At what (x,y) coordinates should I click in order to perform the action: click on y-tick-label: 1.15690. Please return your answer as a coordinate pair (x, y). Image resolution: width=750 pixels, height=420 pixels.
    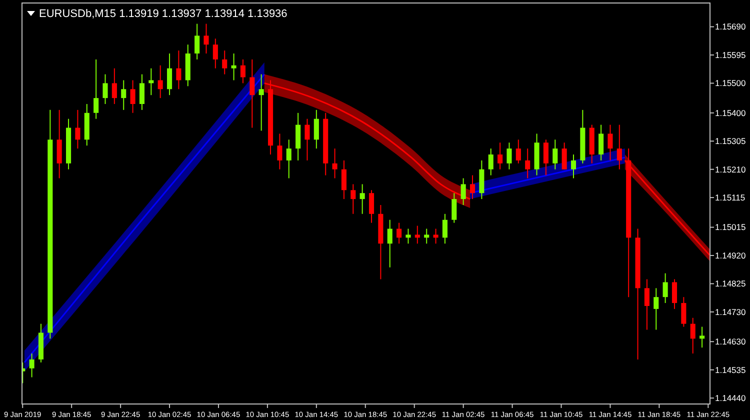
    Looking at the image, I should click on (730, 27).